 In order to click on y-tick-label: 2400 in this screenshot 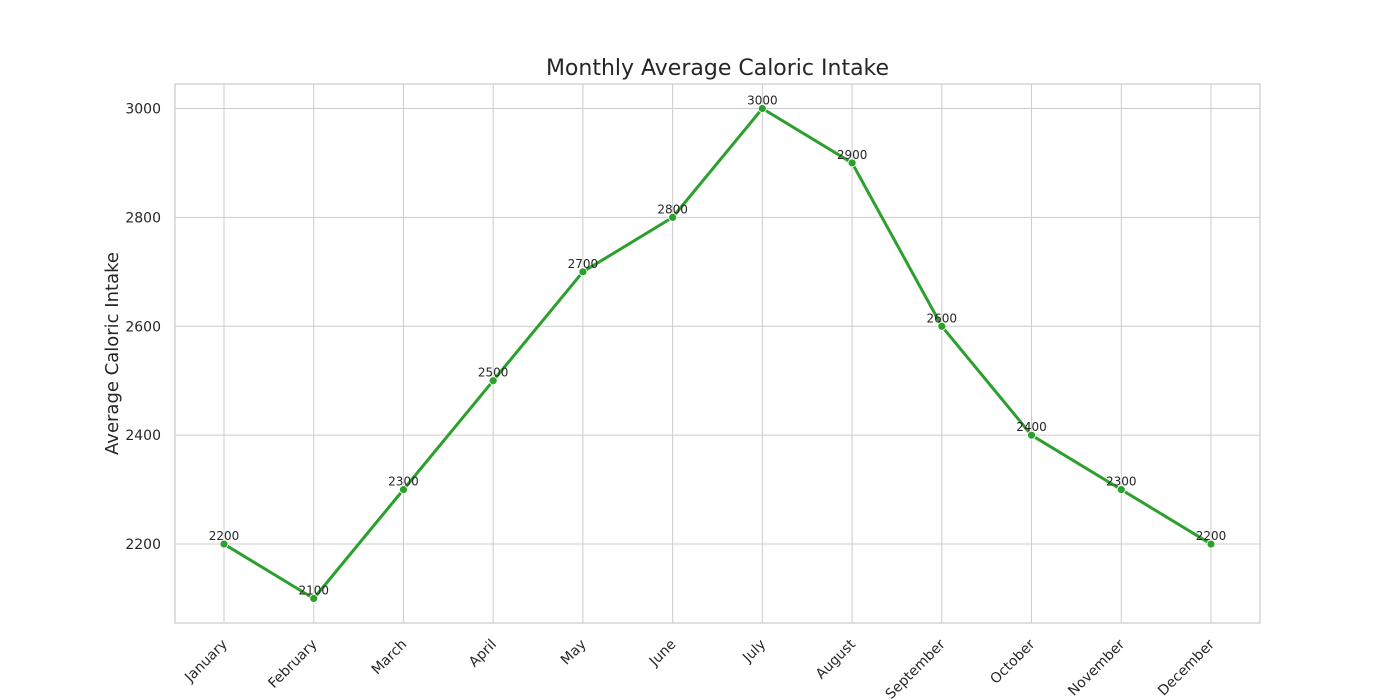, I will do `click(143, 436)`.